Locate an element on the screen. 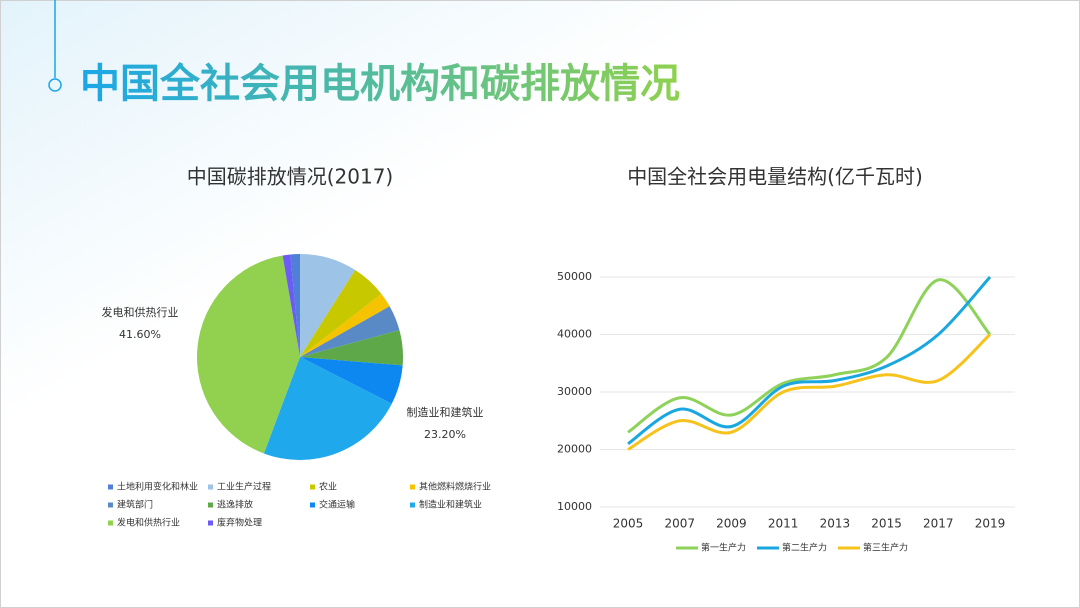  legend-label: 交通运输 is located at coordinates (337, 505).